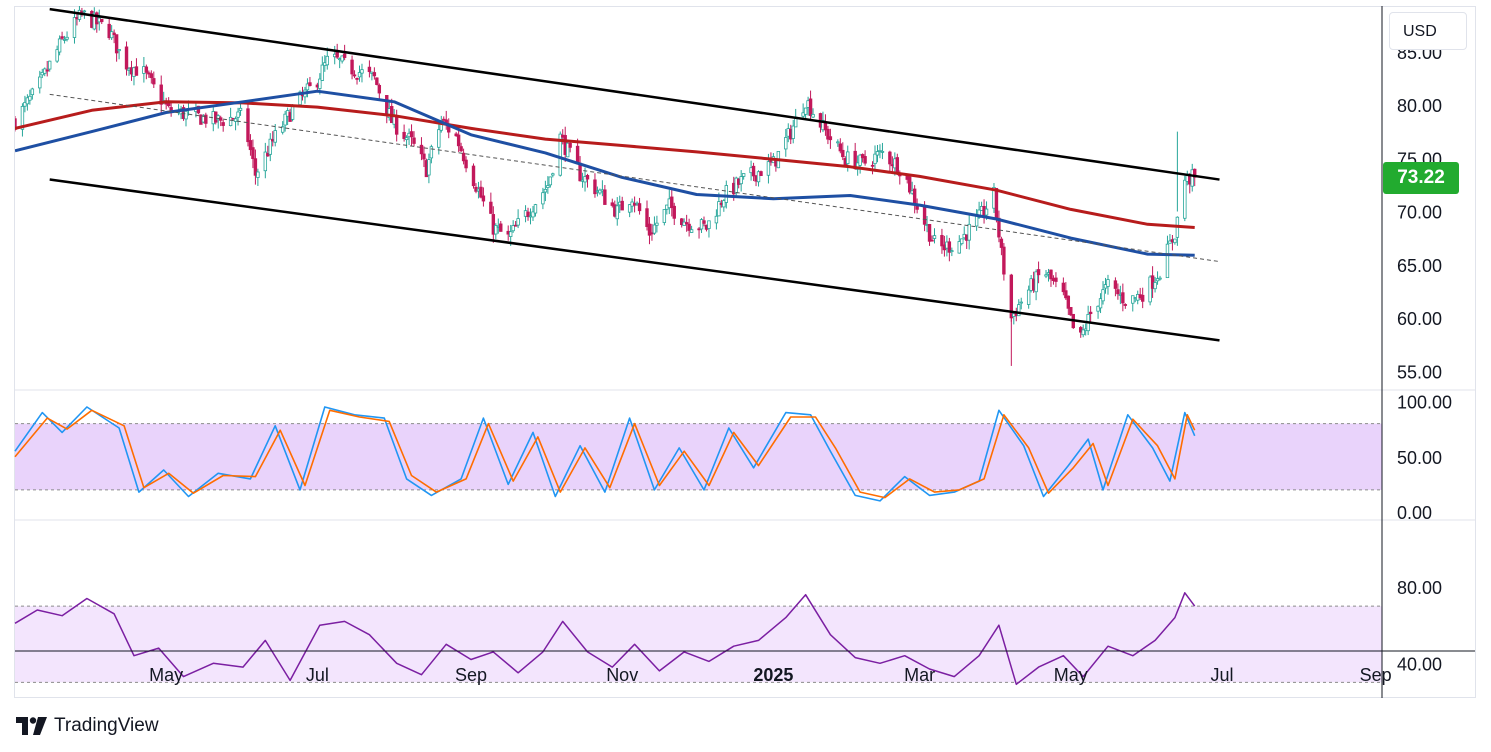 This screenshot has width=1491, height=752. Describe the element at coordinates (1428, 31) in the screenshot. I see `currency-button: USD` at that location.